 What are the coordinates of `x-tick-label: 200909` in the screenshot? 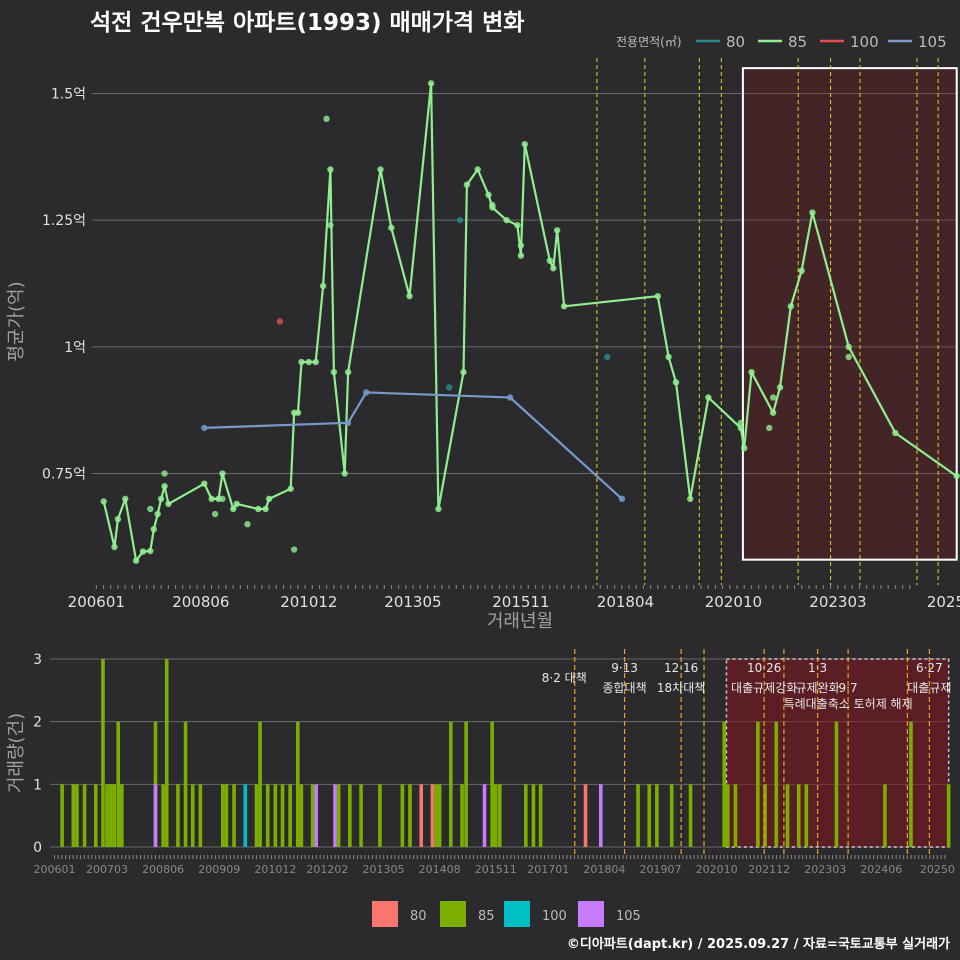 It's located at (219, 869).